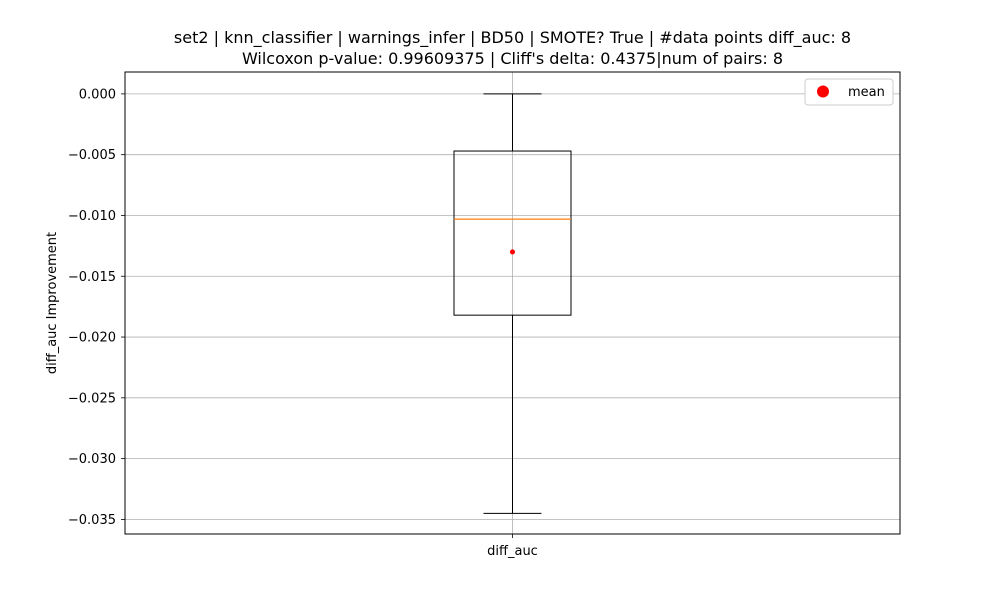  I want to click on y-axis-label: diff_auc Improvement, so click(52, 303).